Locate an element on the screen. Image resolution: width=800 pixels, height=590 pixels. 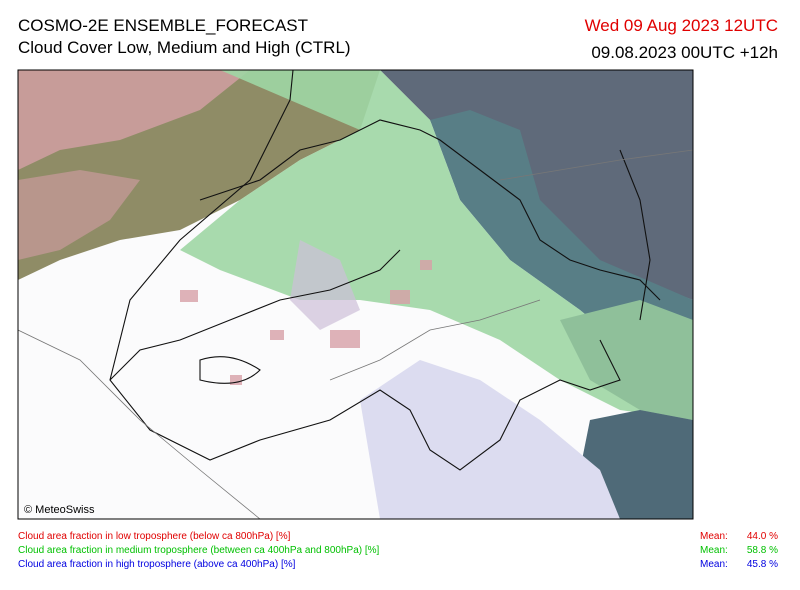
subtitle: Cloud Cover Low, Medium and High (CTRL) is located at coordinates (184, 47).